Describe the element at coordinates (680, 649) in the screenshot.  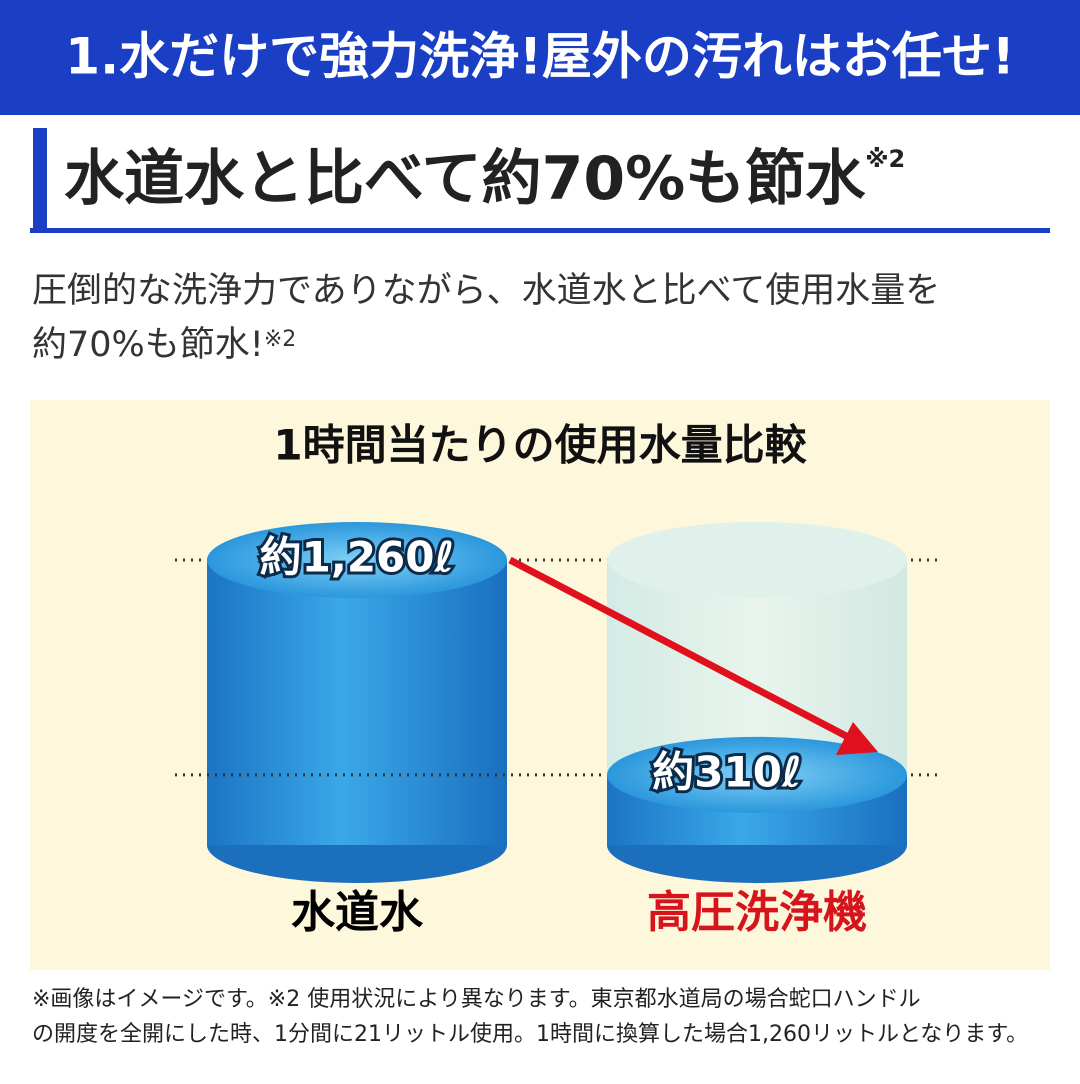
I see `arrow-shaft` at that location.